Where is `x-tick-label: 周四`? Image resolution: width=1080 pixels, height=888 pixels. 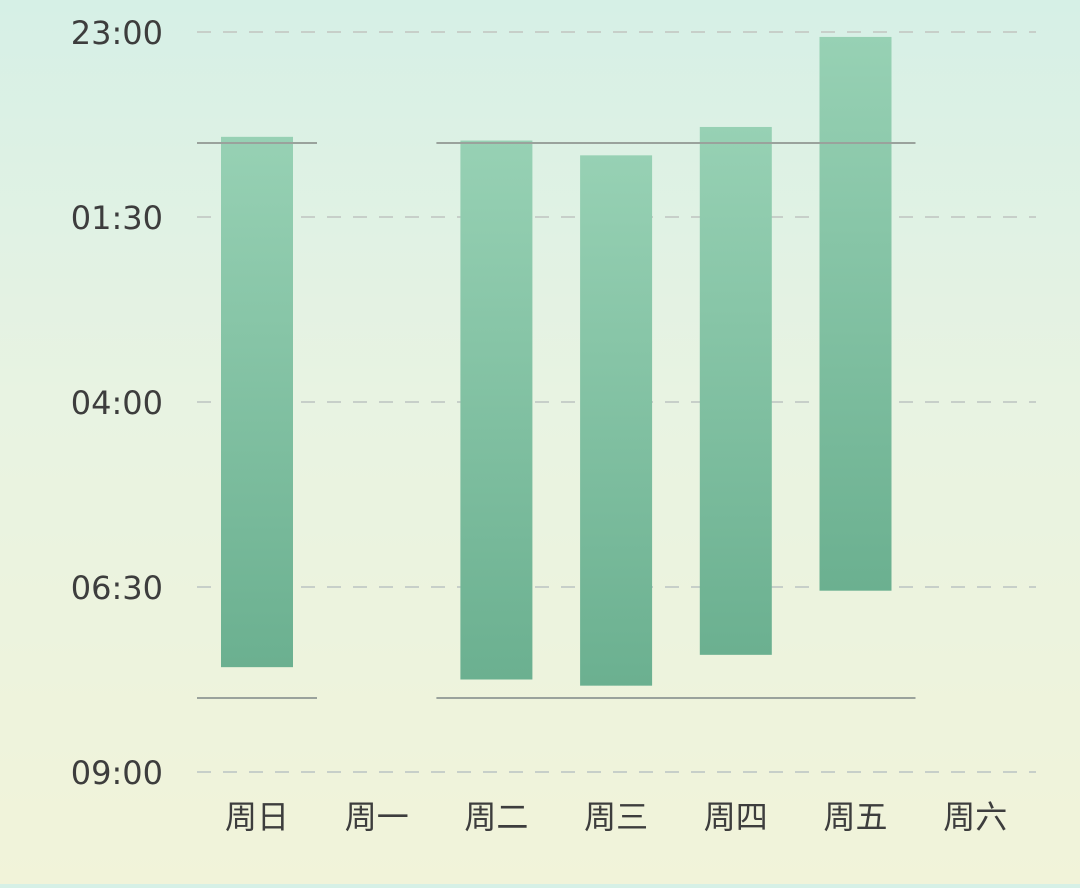
x-tick-label: 周四 is located at coordinates (736, 817).